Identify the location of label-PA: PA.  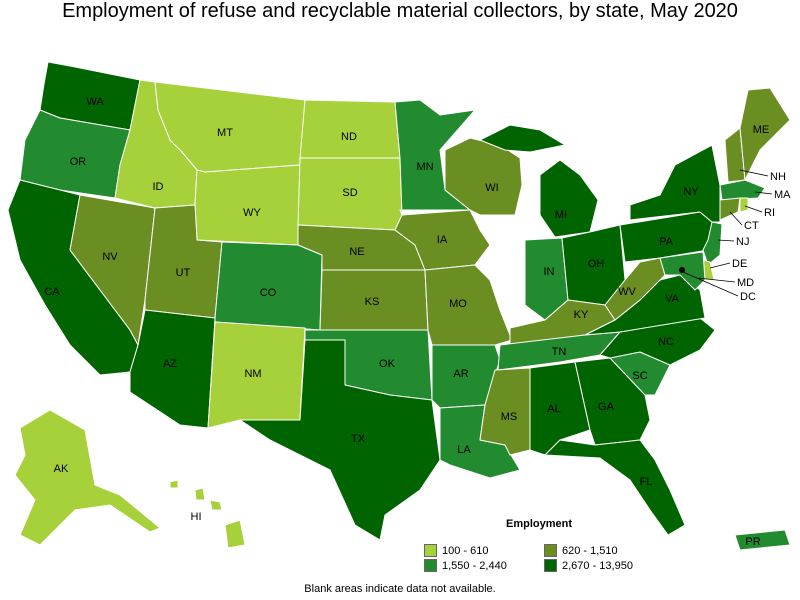
(666, 242).